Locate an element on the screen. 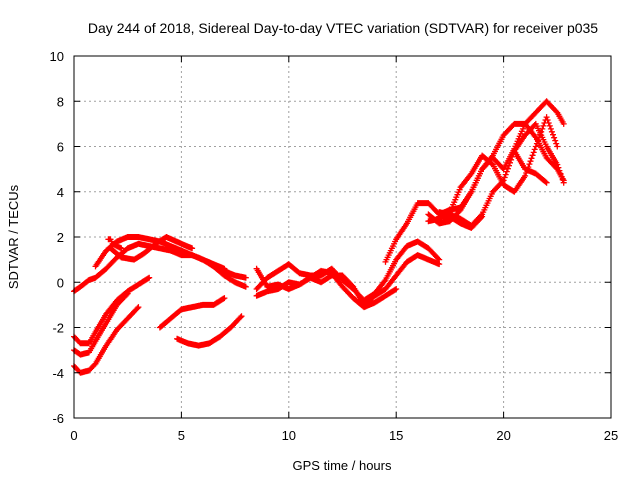 The height and width of the screenshot is (480, 640). y-axis-label: SDTVAR / TECUs is located at coordinates (13, 236).